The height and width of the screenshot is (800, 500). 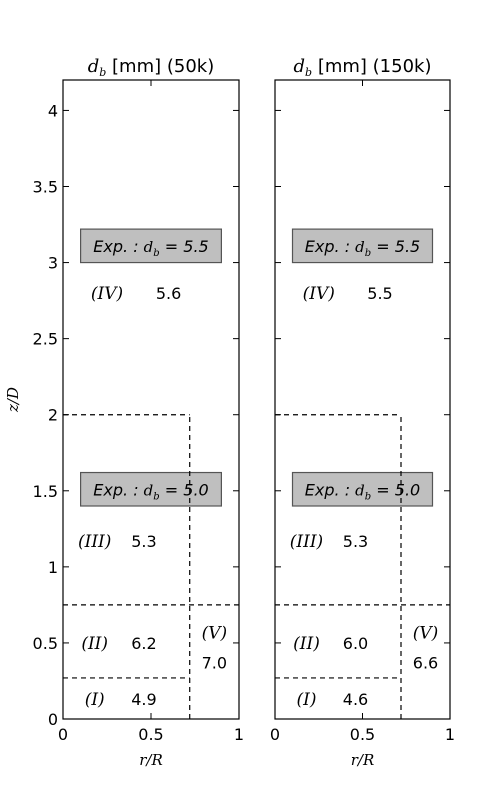 What do you see at coordinates (355, 643) in the screenshot?
I see `region-value: 6.0` at bounding box center [355, 643].